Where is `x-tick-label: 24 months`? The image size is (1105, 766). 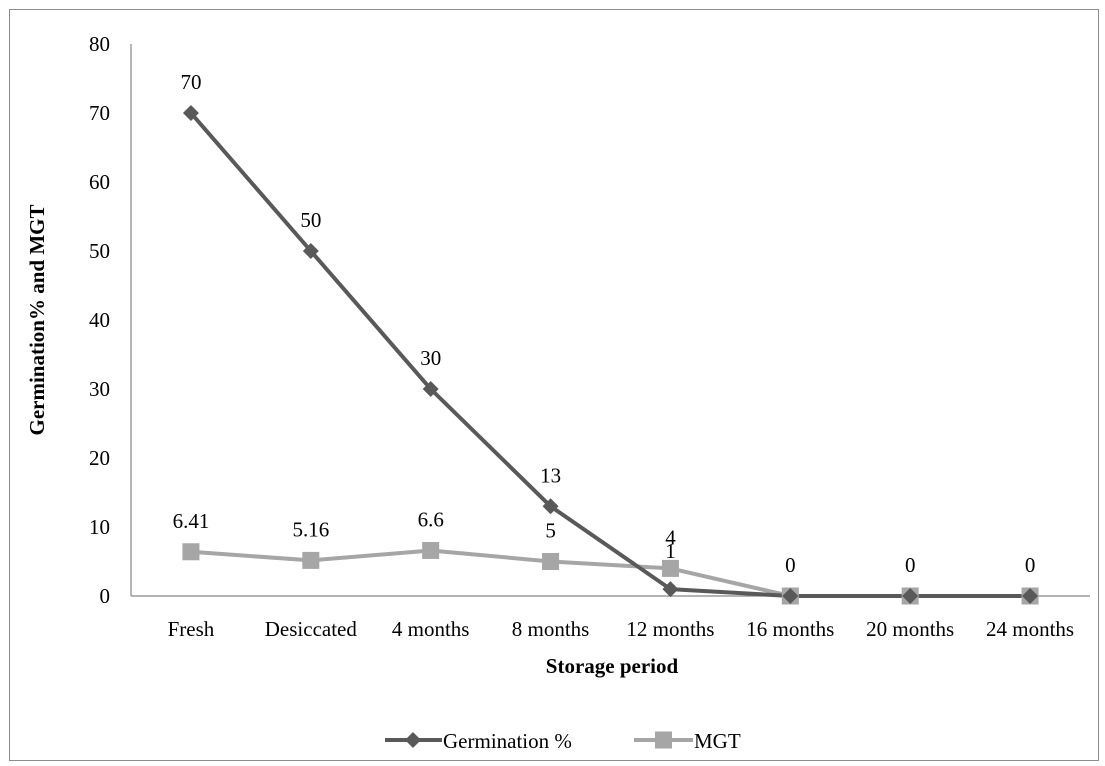
x-tick-label: 24 months is located at coordinates (1030, 629).